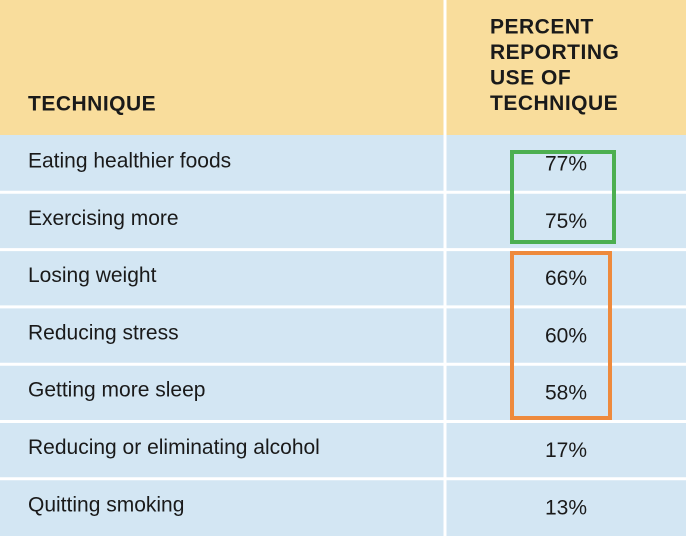  Describe the element at coordinates (563, 197) in the screenshot. I see `green-highlight` at that location.